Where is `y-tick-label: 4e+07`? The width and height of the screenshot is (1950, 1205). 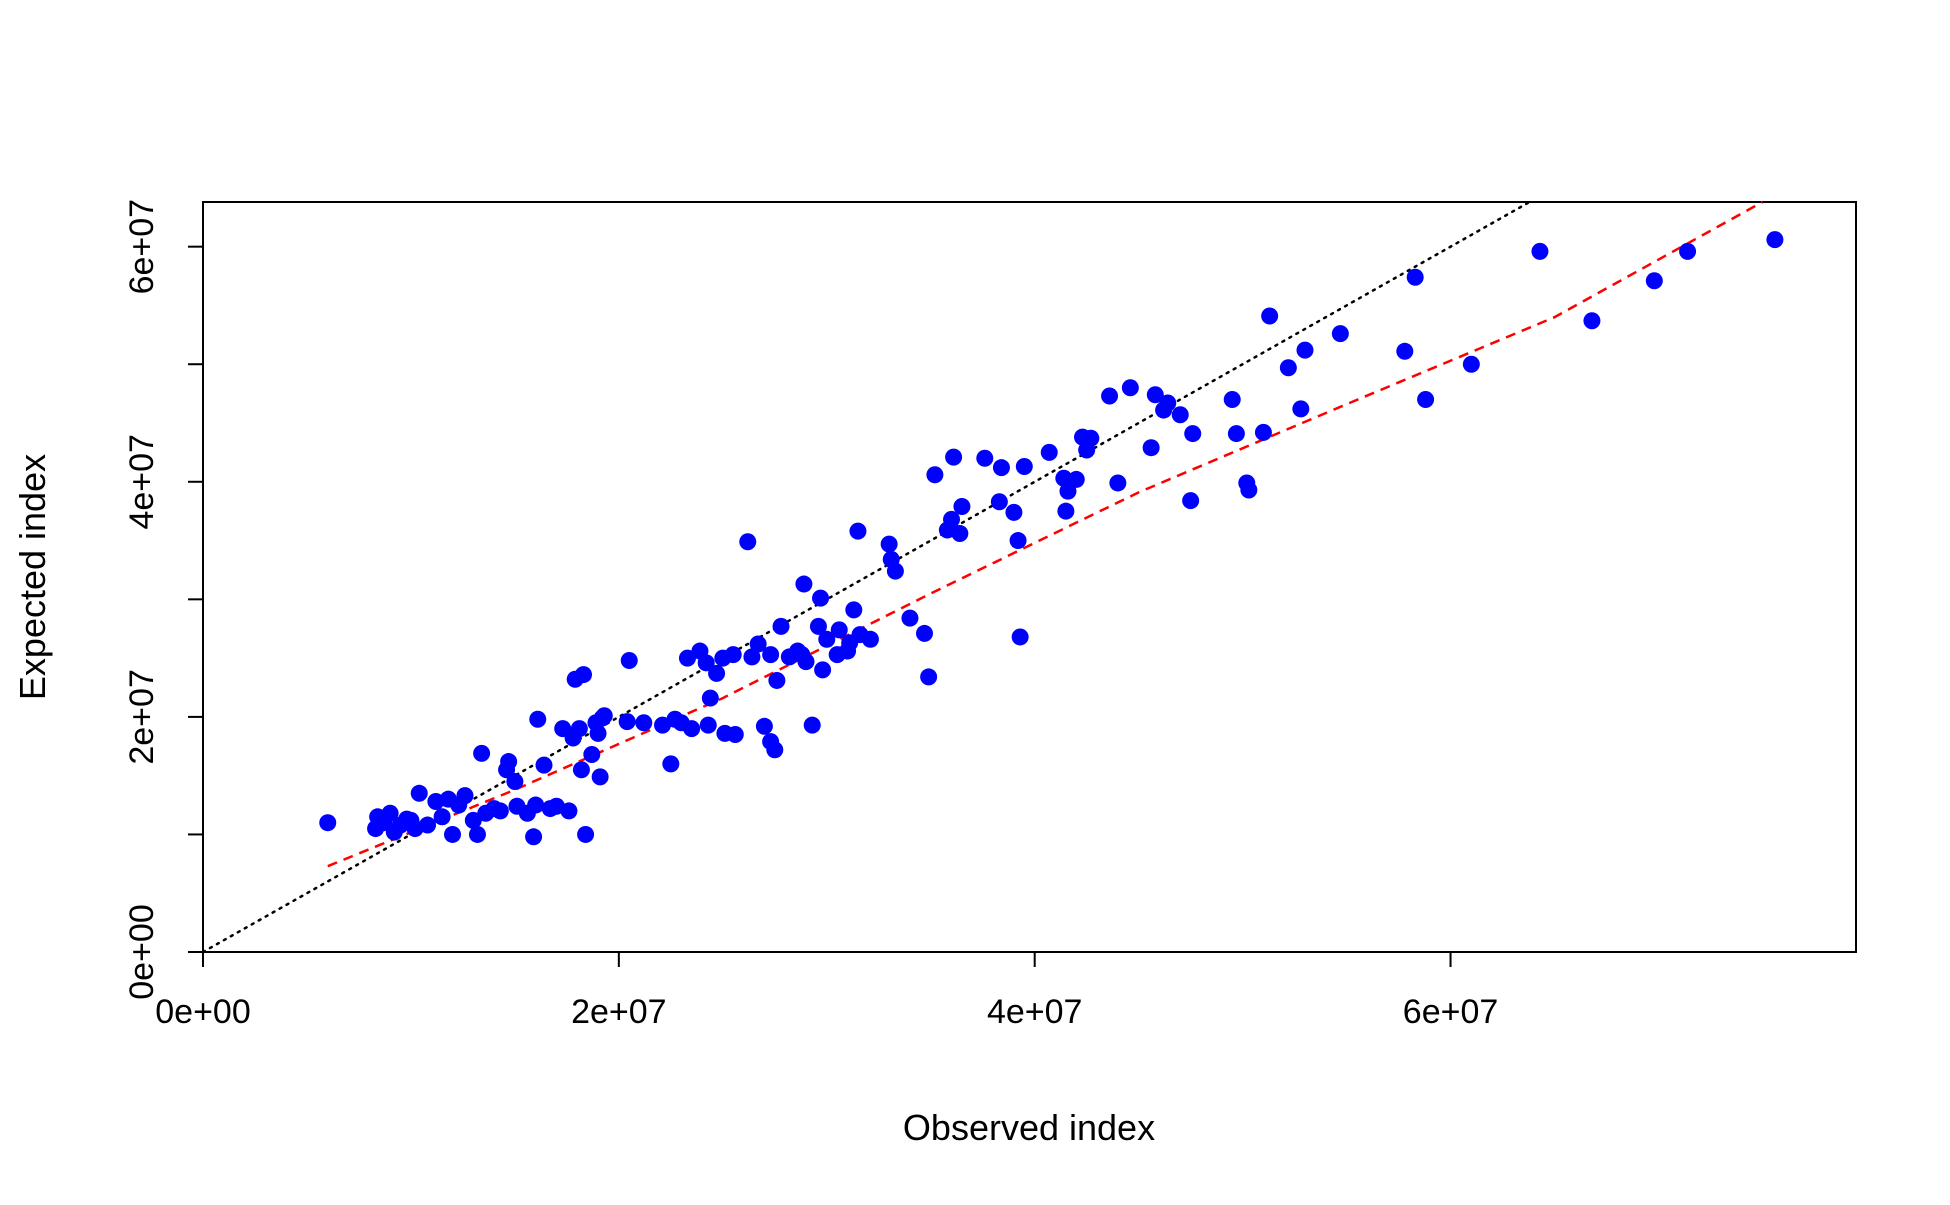 y-tick-label: 4e+07 is located at coordinates (142, 482).